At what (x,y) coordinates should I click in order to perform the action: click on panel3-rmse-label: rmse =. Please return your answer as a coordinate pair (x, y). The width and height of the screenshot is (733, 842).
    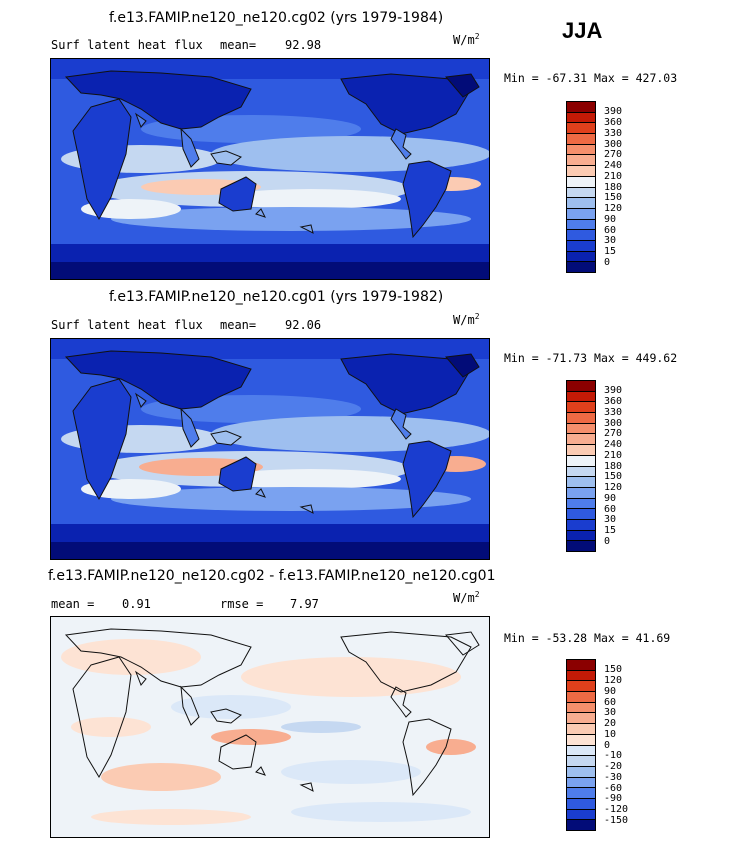
    Looking at the image, I should click on (242, 604).